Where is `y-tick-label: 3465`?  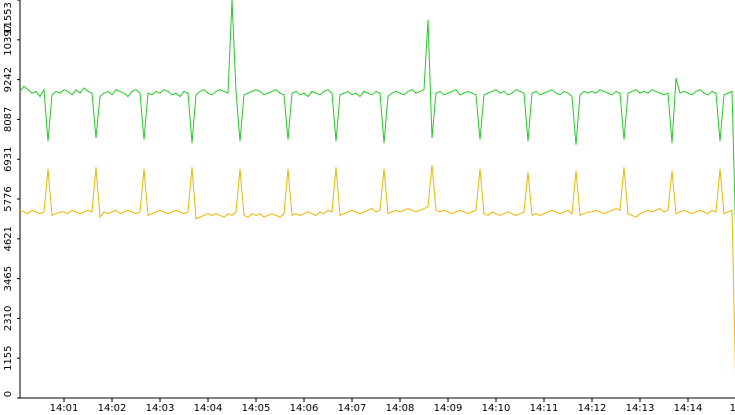 y-tick-label: 3465 is located at coordinates (8, 278).